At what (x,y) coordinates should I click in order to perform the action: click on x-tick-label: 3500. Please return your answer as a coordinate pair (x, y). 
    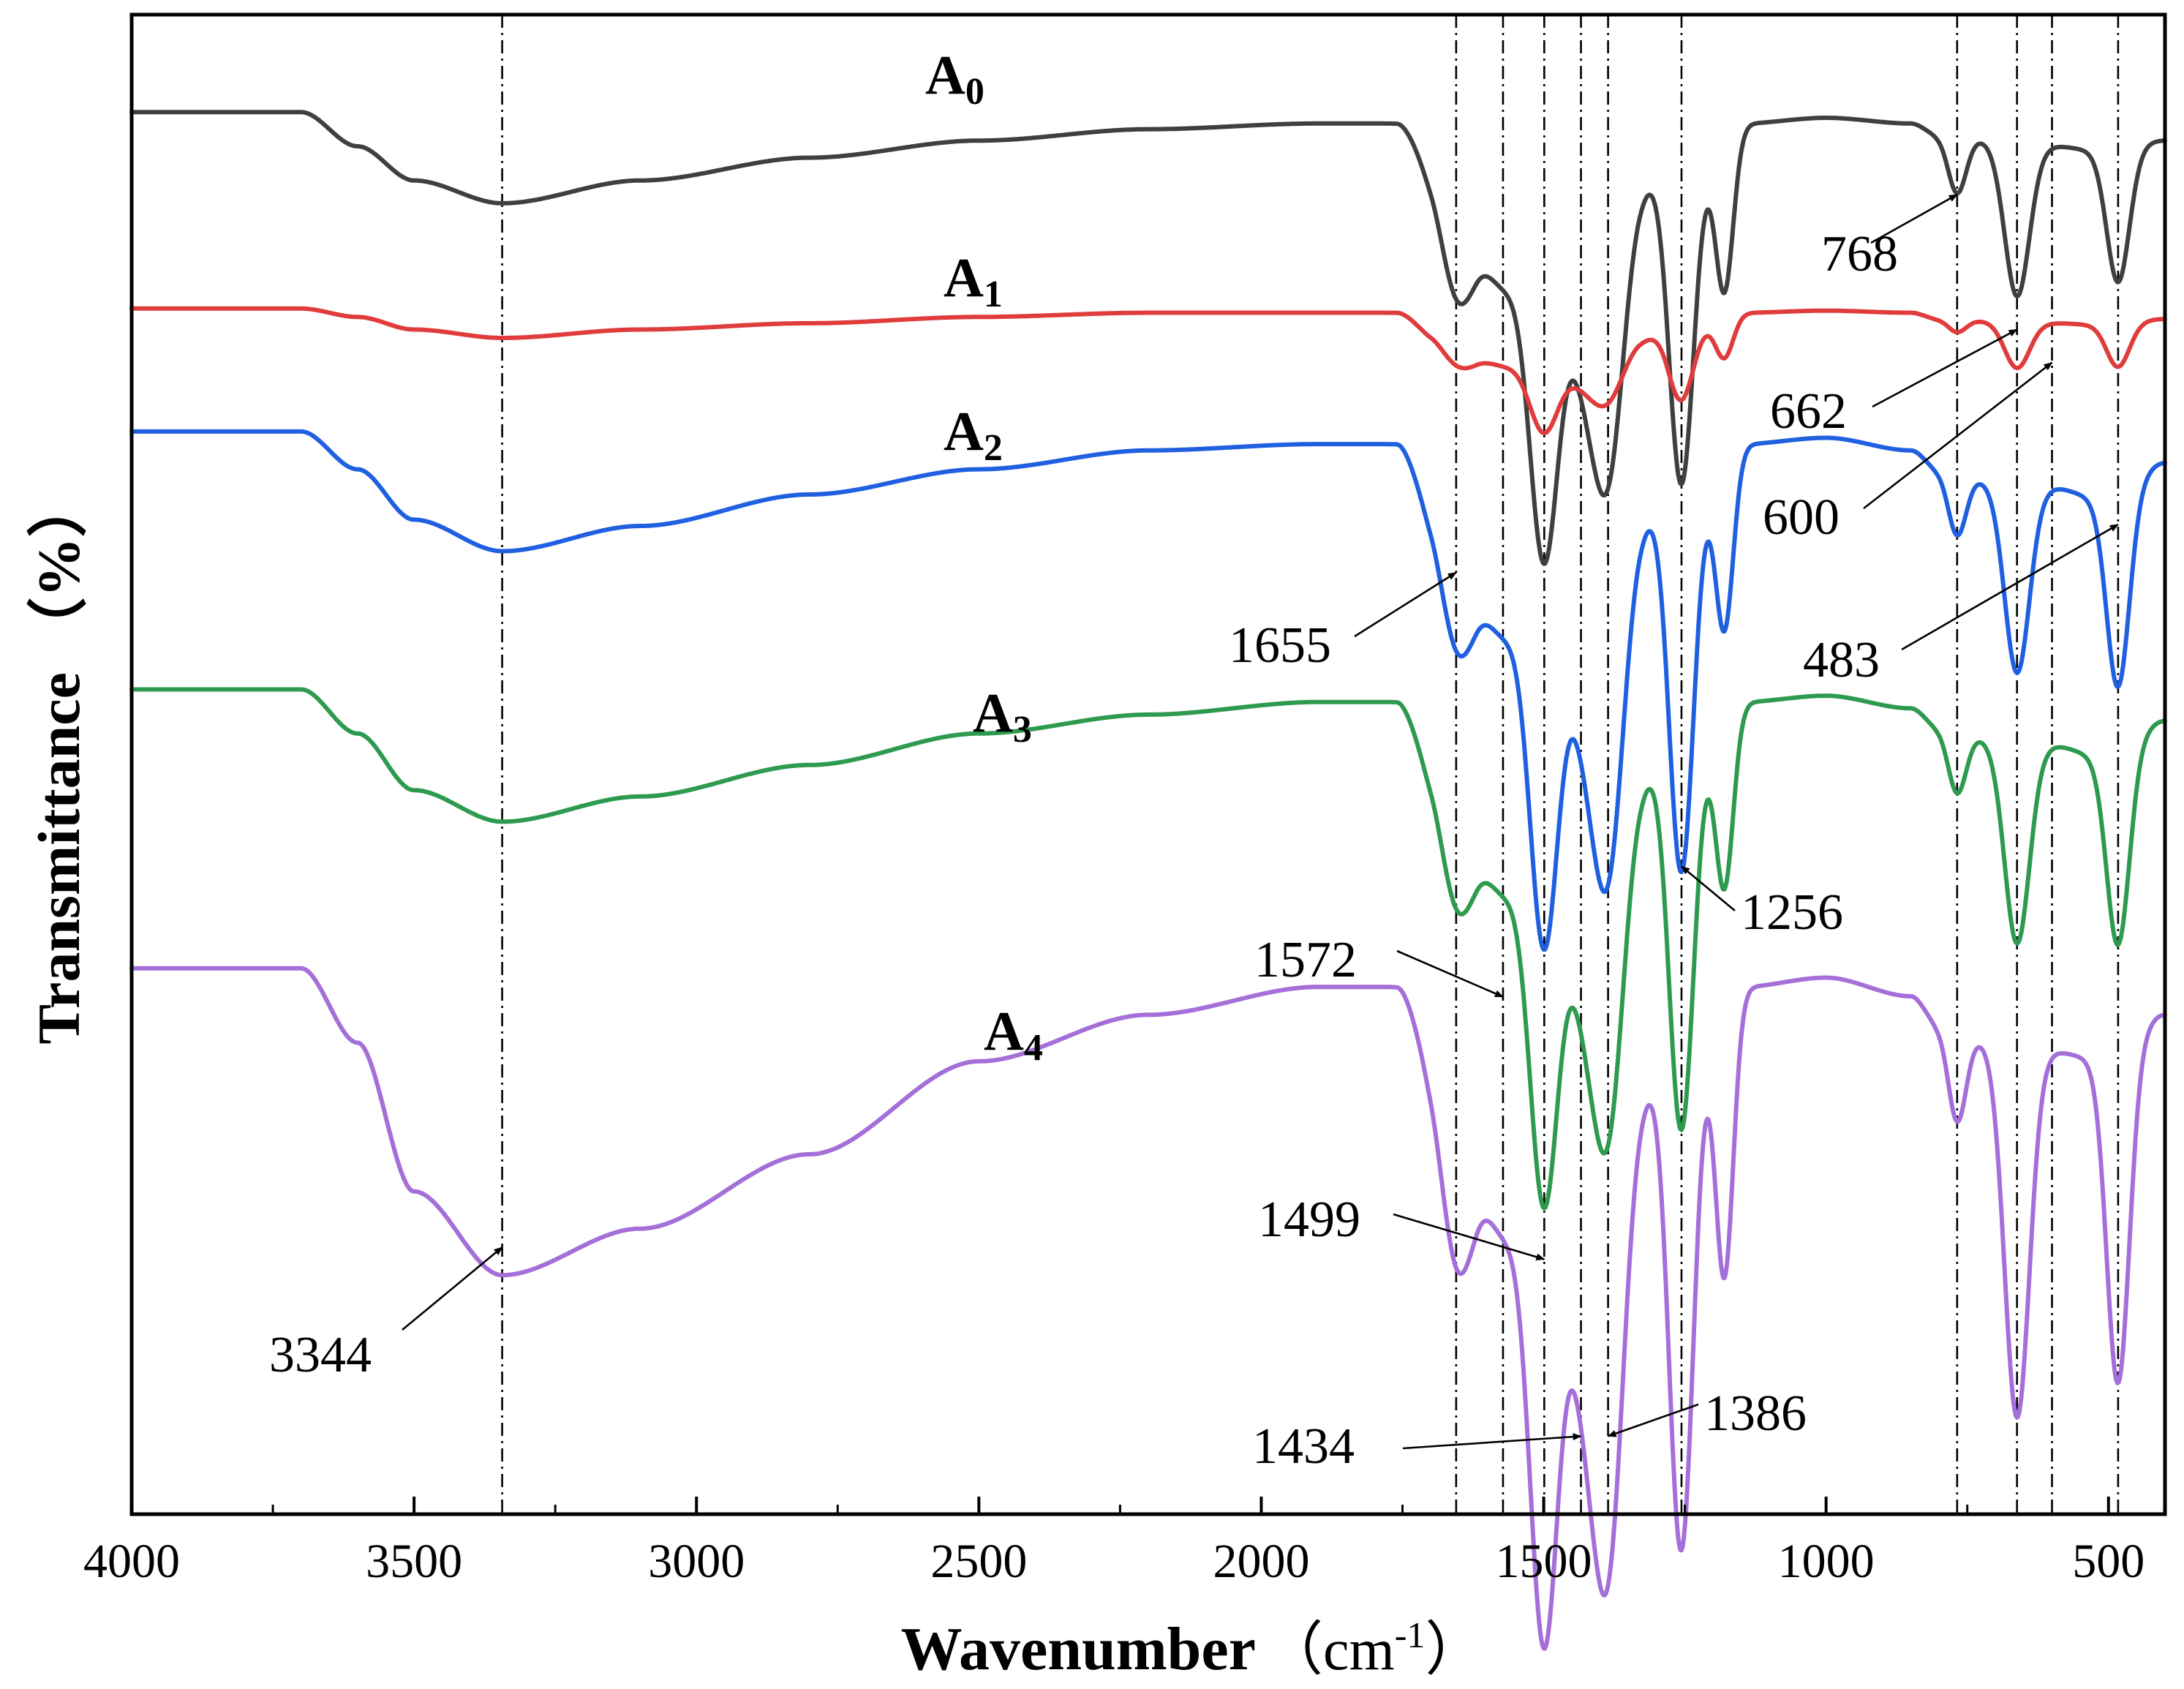
    Looking at the image, I should click on (414, 1561).